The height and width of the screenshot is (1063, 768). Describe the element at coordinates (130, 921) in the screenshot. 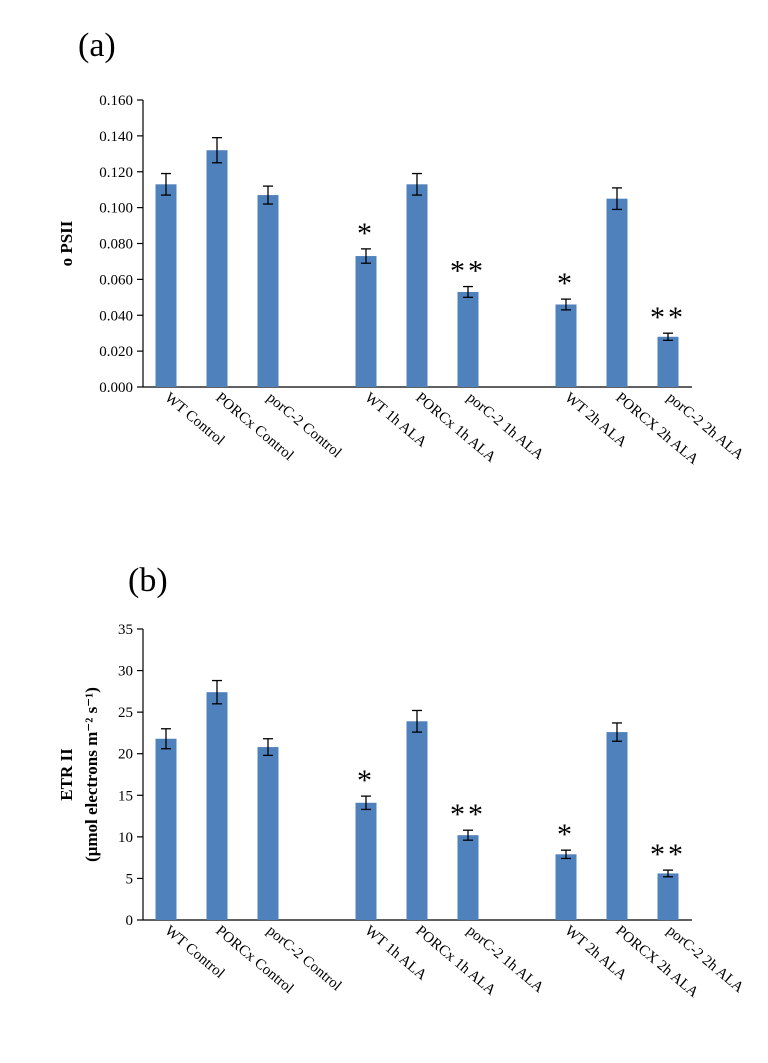

I see `y-tick-label: 0` at that location.